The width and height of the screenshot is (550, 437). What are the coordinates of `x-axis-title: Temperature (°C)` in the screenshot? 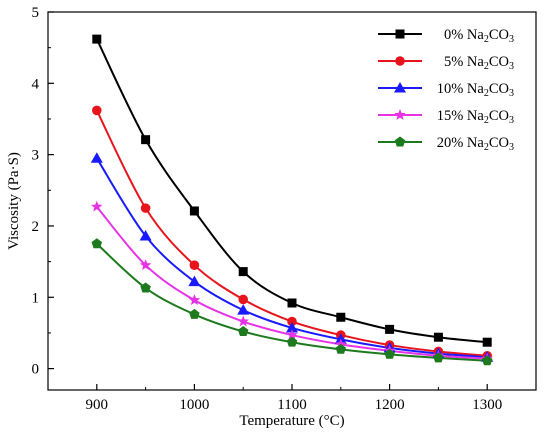 It's located at (291, 421).